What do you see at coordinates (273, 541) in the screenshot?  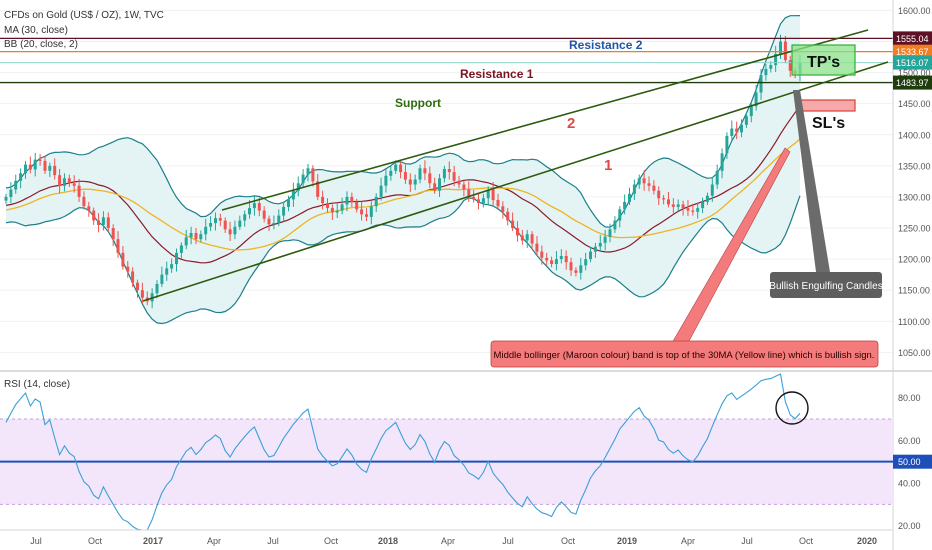 I see `time-tick-label: Jul` at bounding box center [273, 541].